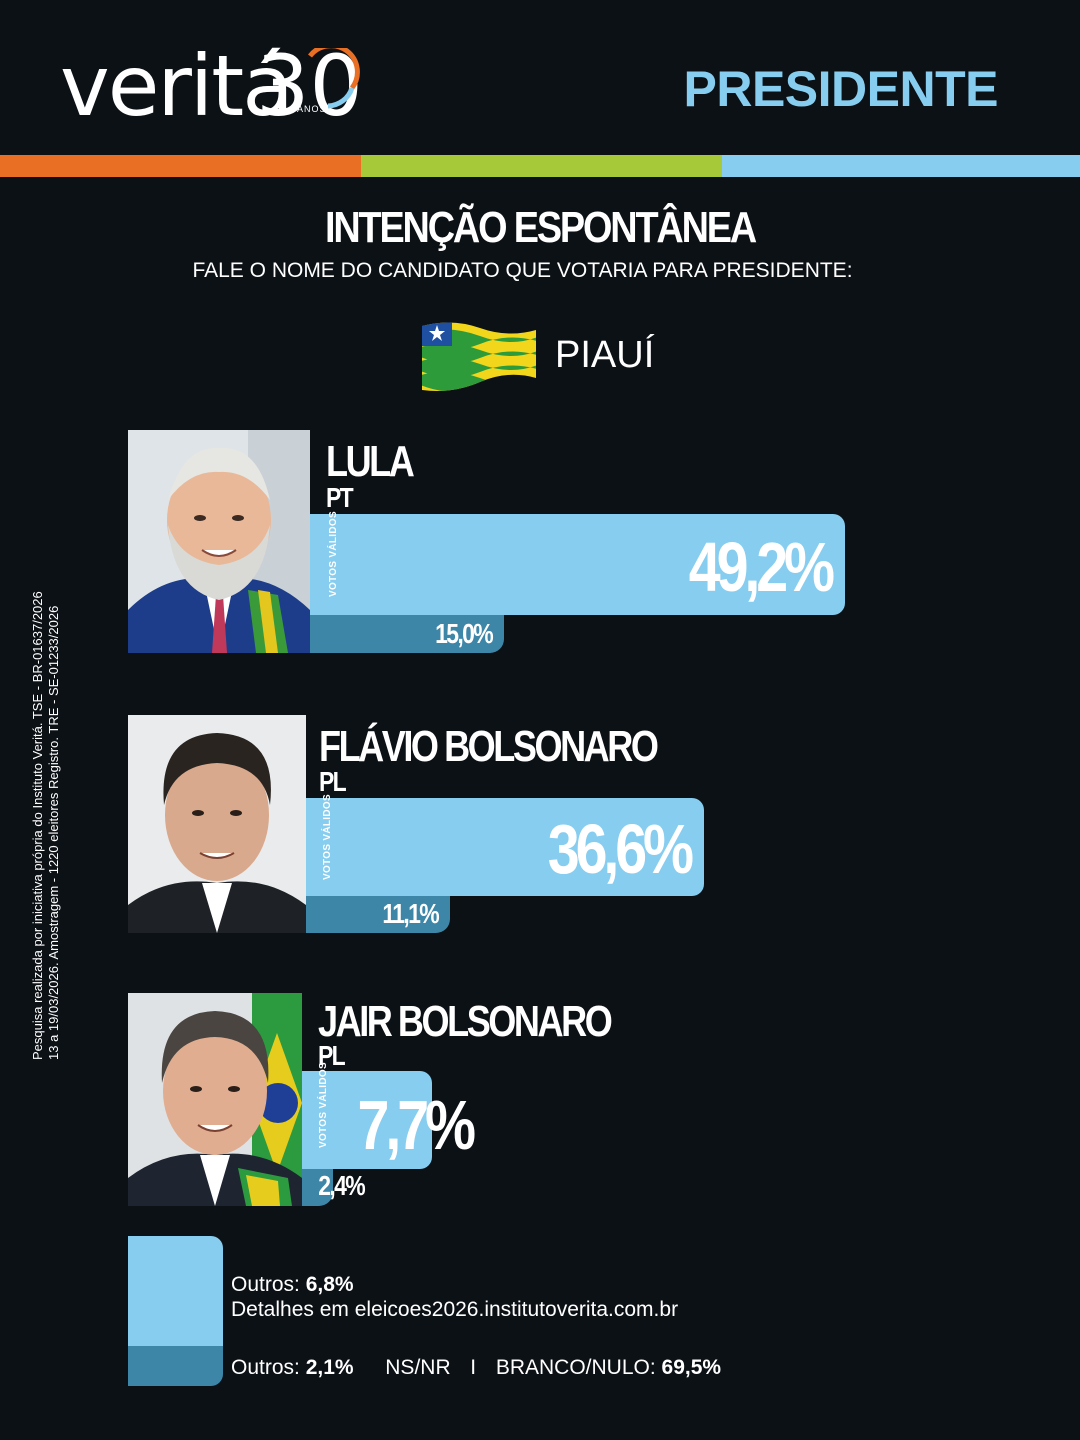  I want to click on separator: I, so click(473, 1367).